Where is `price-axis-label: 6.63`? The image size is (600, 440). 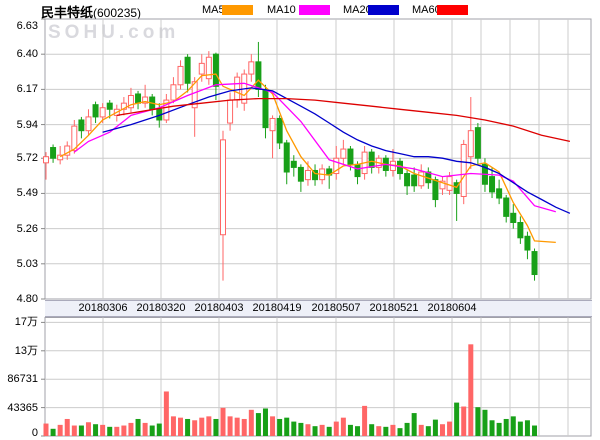
price-axis-label: 6.63 is located at coordinates (27, 26).